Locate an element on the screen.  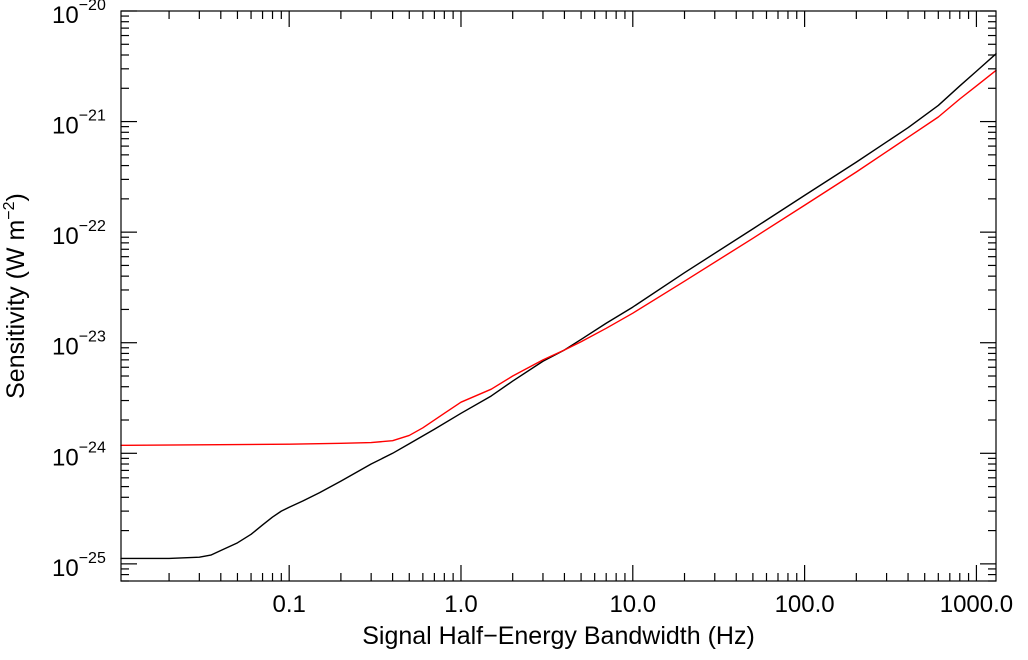
x-tick-label: 1.0 is located at coordinates (460, 604).